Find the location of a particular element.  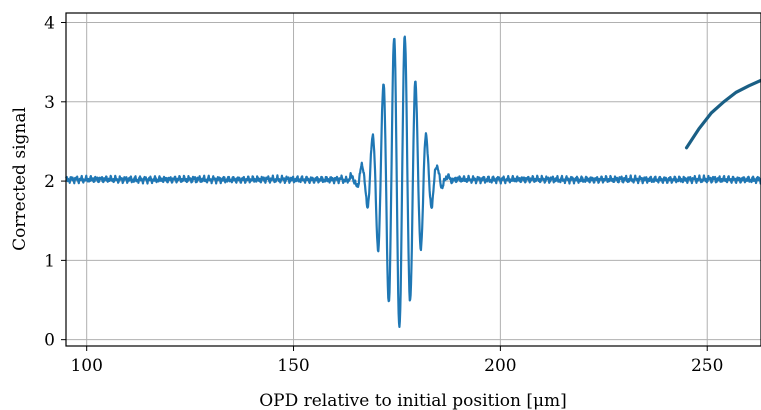

x-tick-label: 150 is located at coordinates (293, 366).